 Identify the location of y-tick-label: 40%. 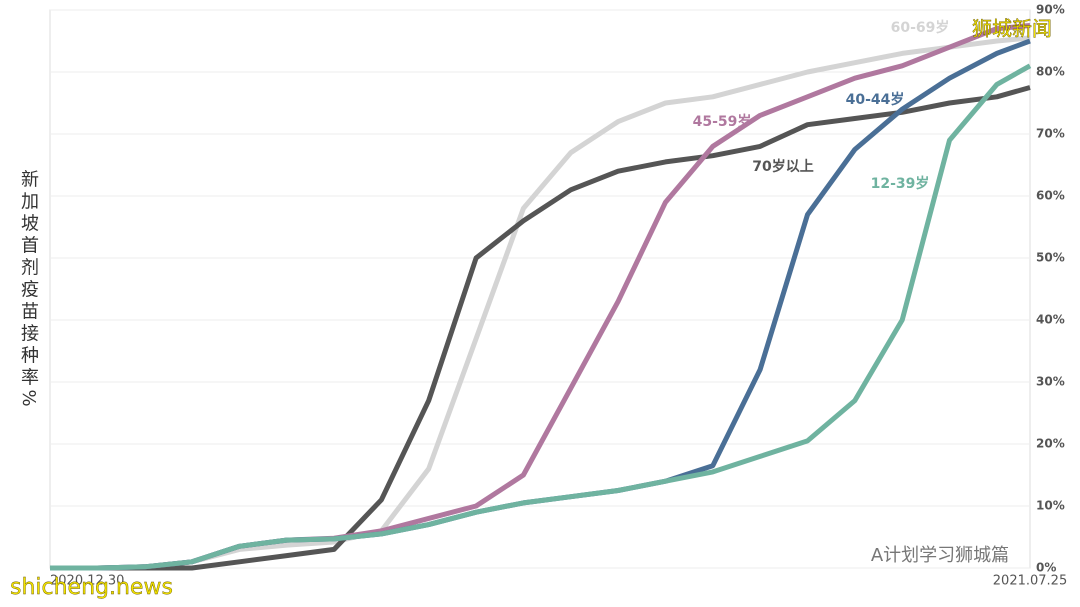
(1050, 320).